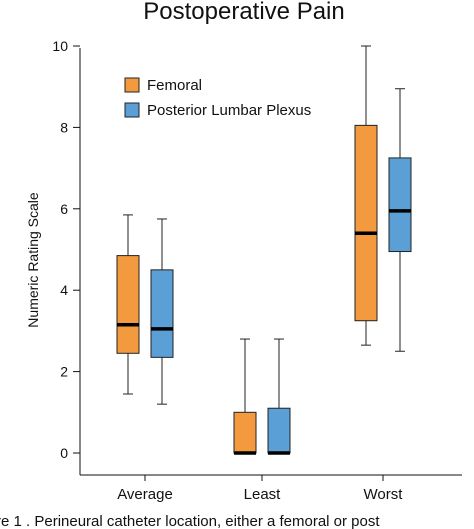  I want to click on box-posterior-lumbar-plexus-worst, so click(400, 220).